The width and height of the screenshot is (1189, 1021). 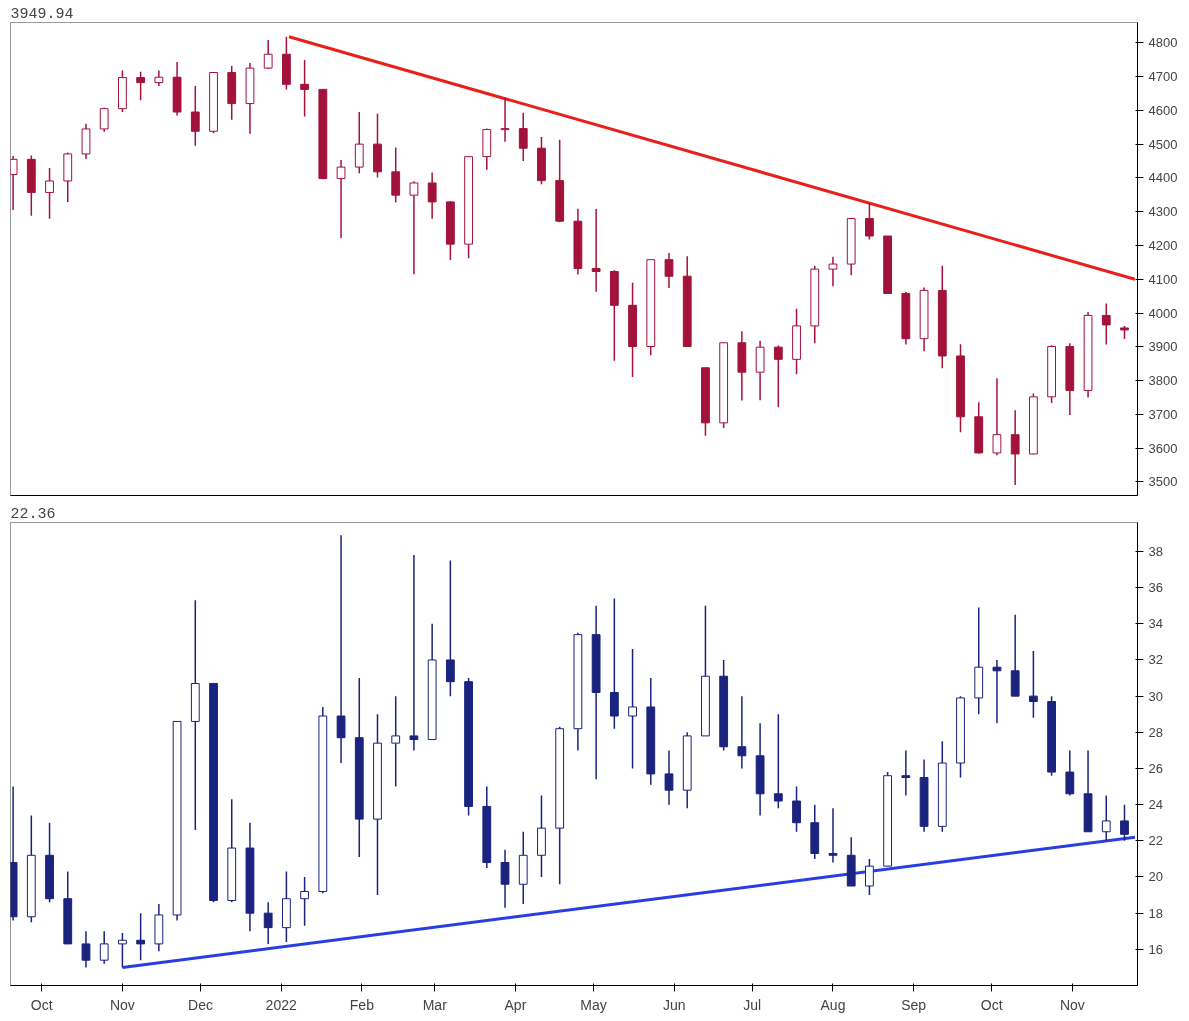 I want to click on y-tick-label: 34, so click(x=1155, y=624).